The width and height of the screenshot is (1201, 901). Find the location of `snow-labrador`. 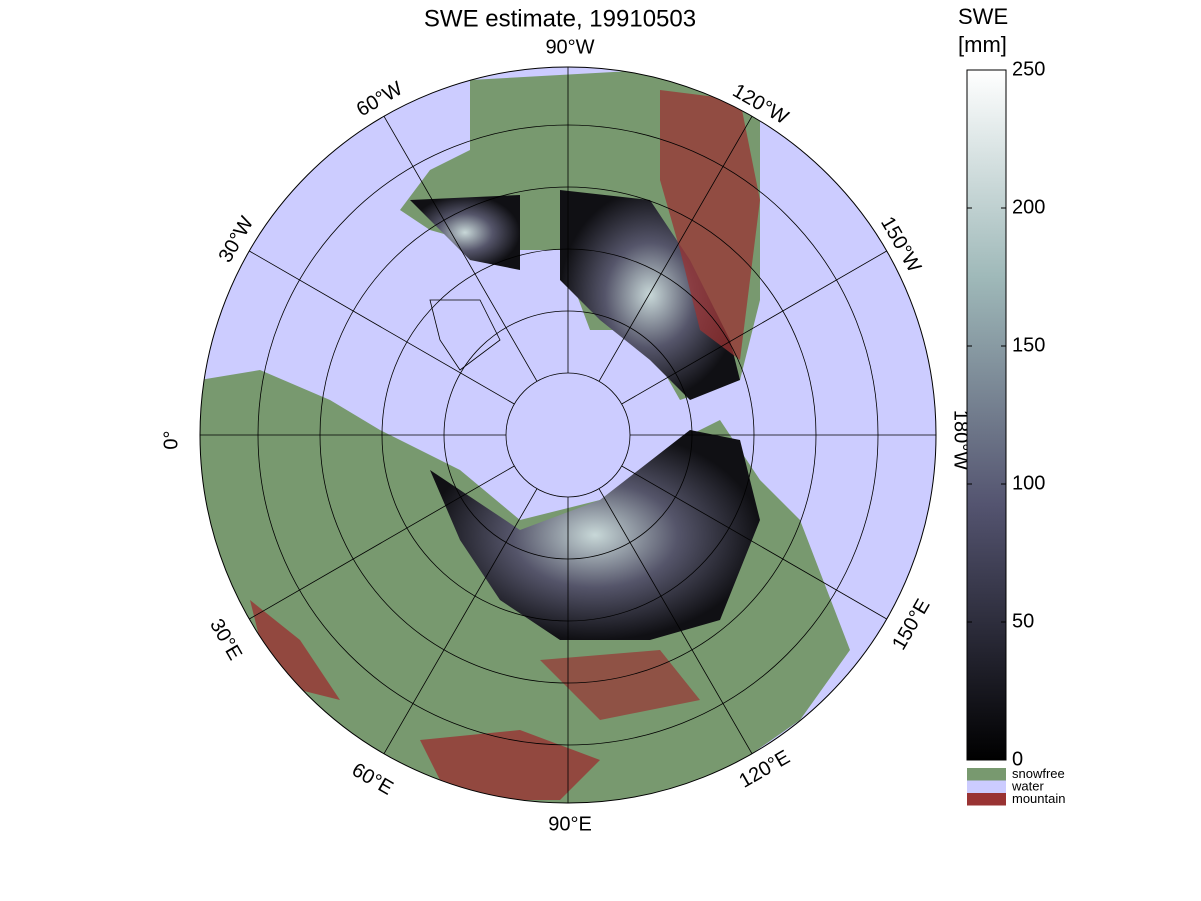

snow-labrador is located at coordinates (465, 232).